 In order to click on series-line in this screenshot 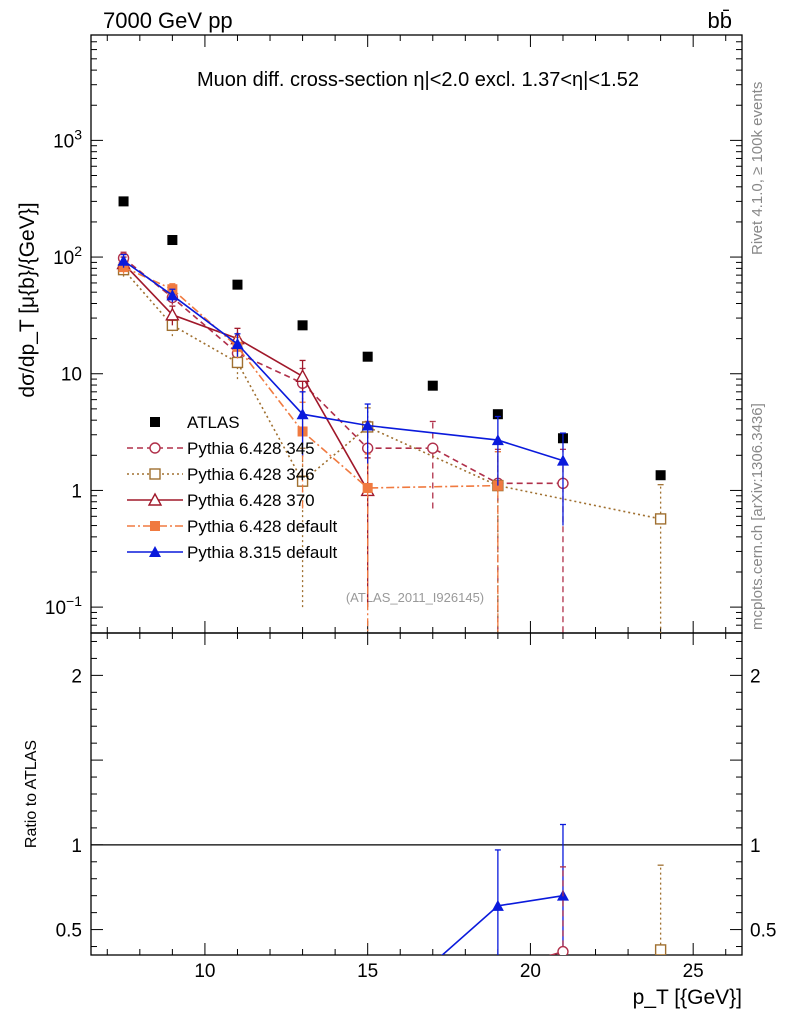, I will do `click(310, 377)`.